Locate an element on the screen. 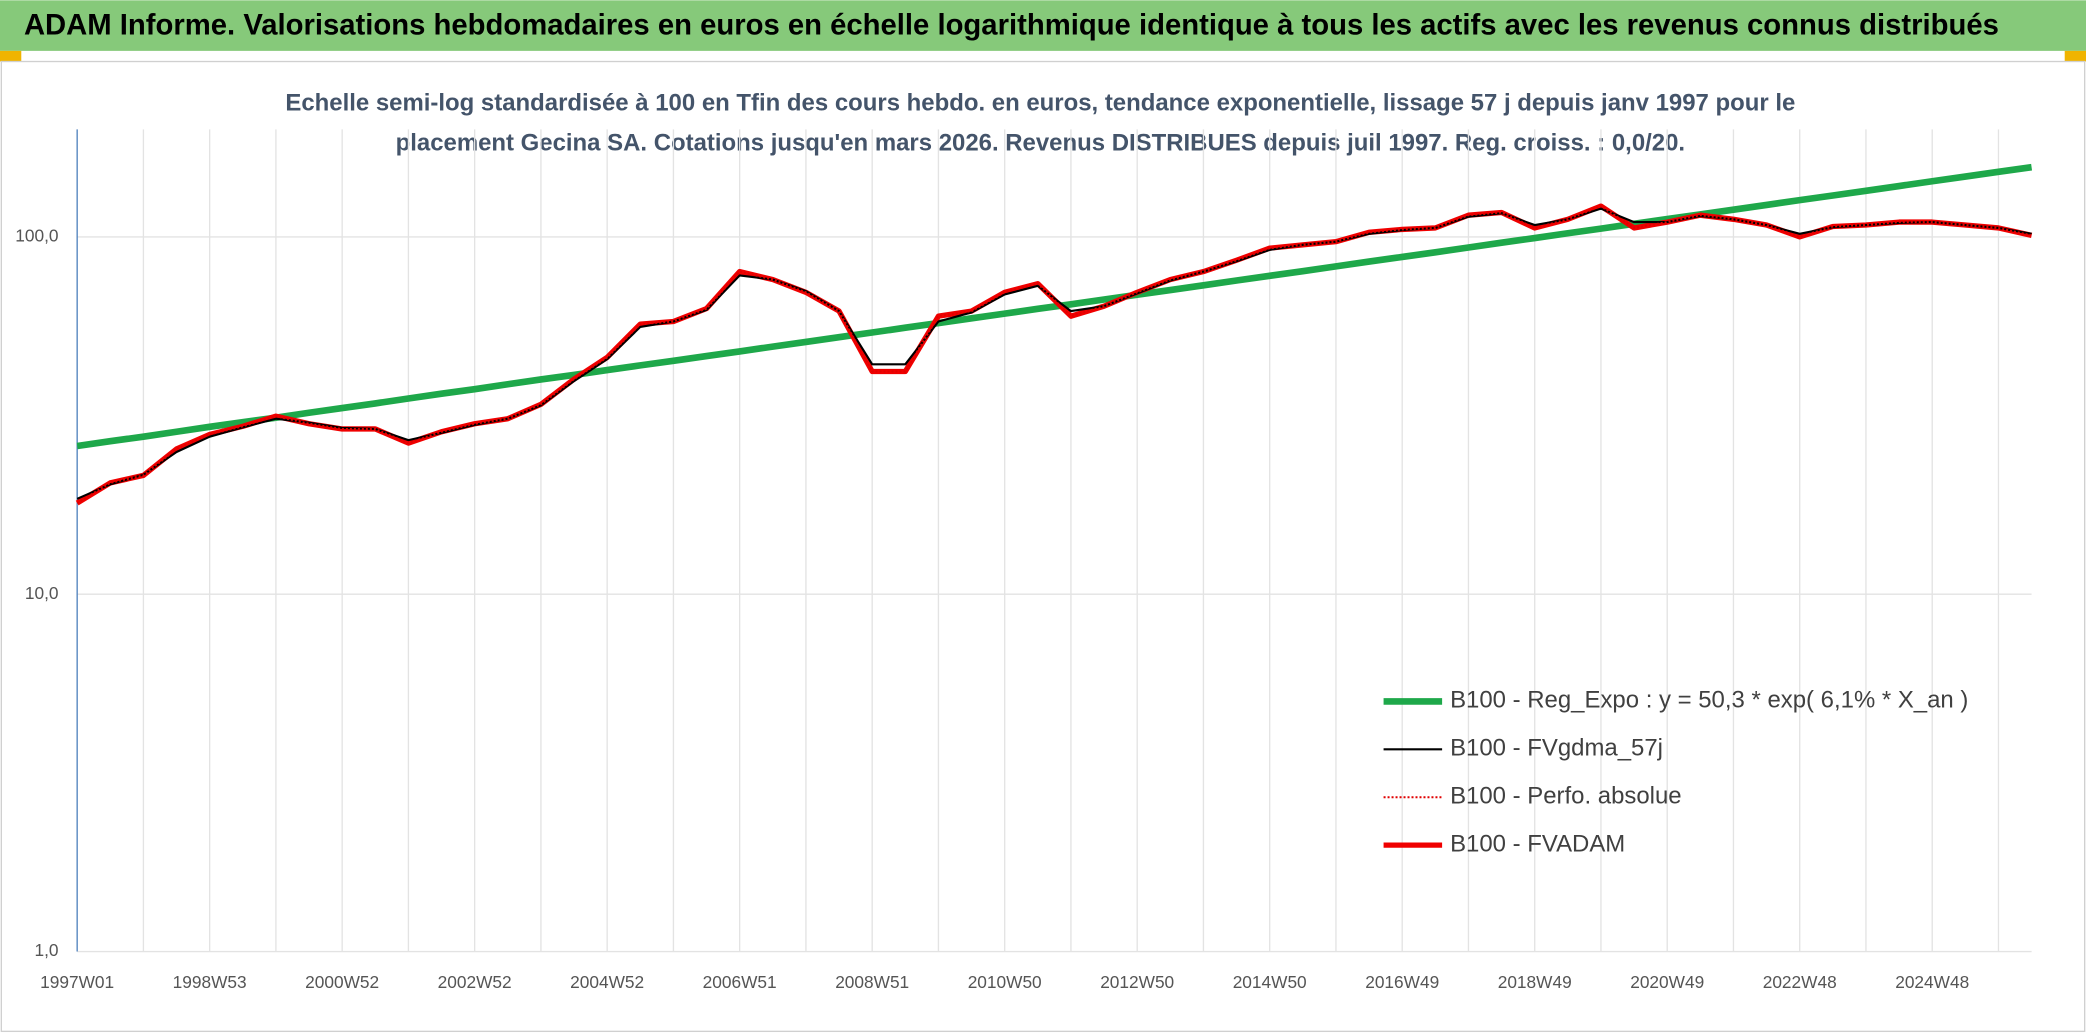 Image resolution: width=2086 pixels, height=1033 pixels. x-tick-label: 2010W50 is located at coordinates (1005, 982).